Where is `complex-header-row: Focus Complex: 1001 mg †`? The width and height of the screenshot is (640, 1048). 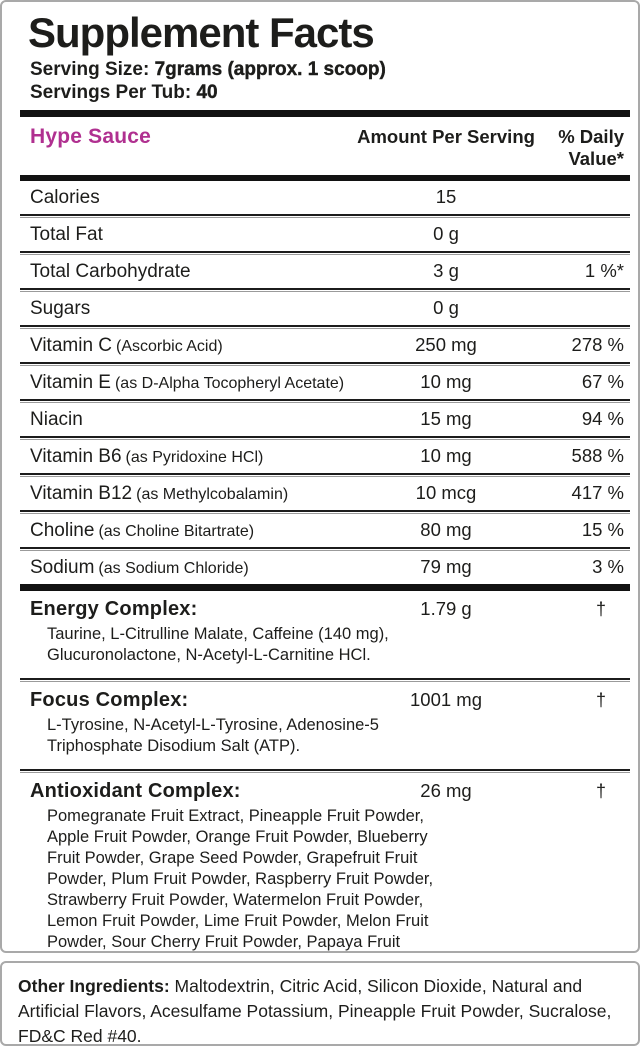 complex-header-row: Focus Complex: 1001 mg † is located at coordinates (320, 700).